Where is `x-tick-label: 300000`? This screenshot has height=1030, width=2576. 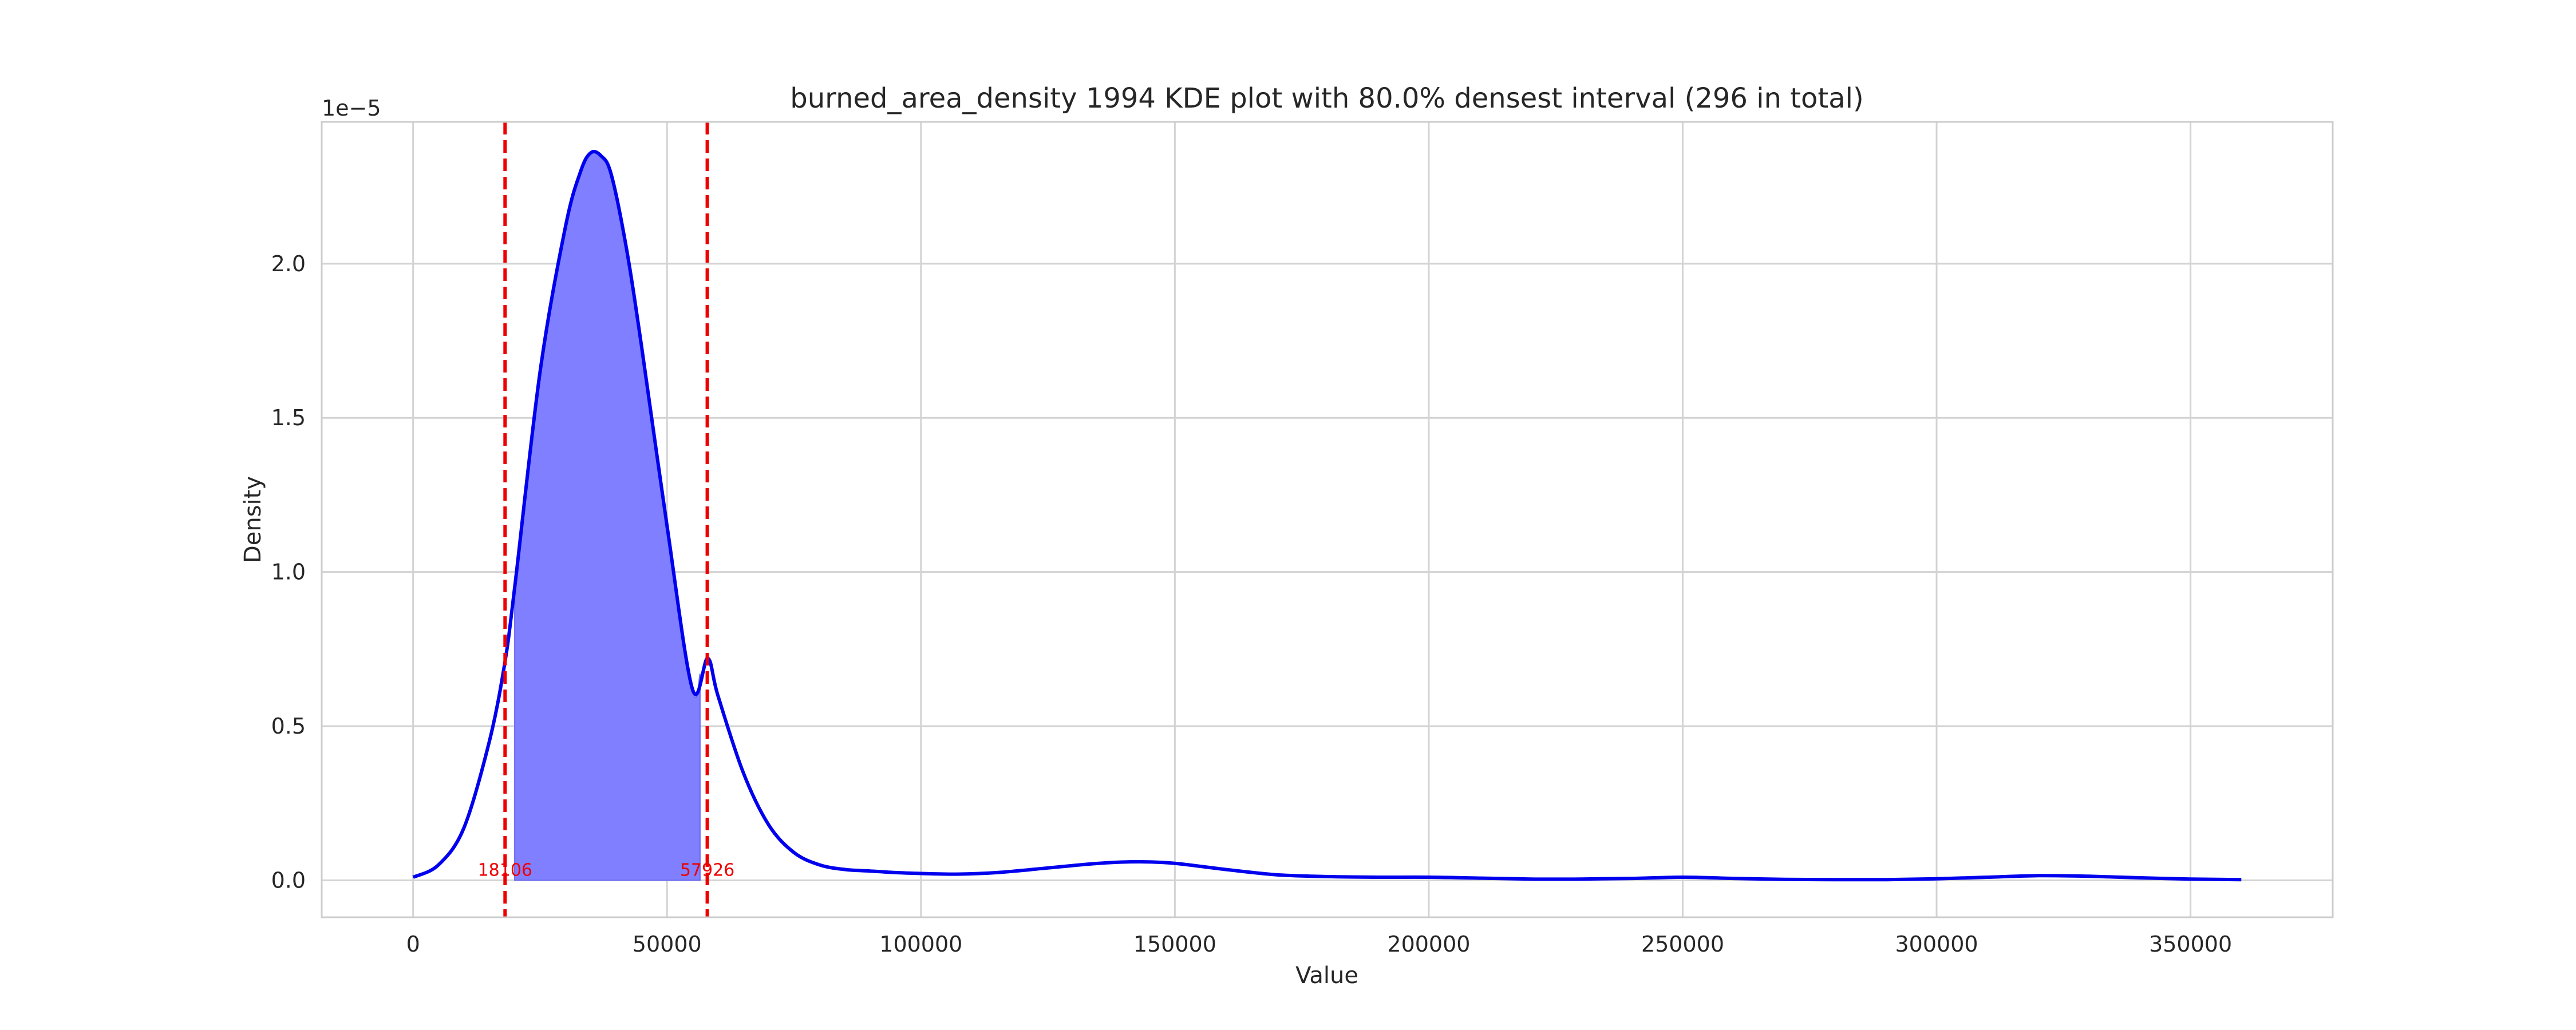
x-tick-label: 300000 is located at coordinates (1936, 944).